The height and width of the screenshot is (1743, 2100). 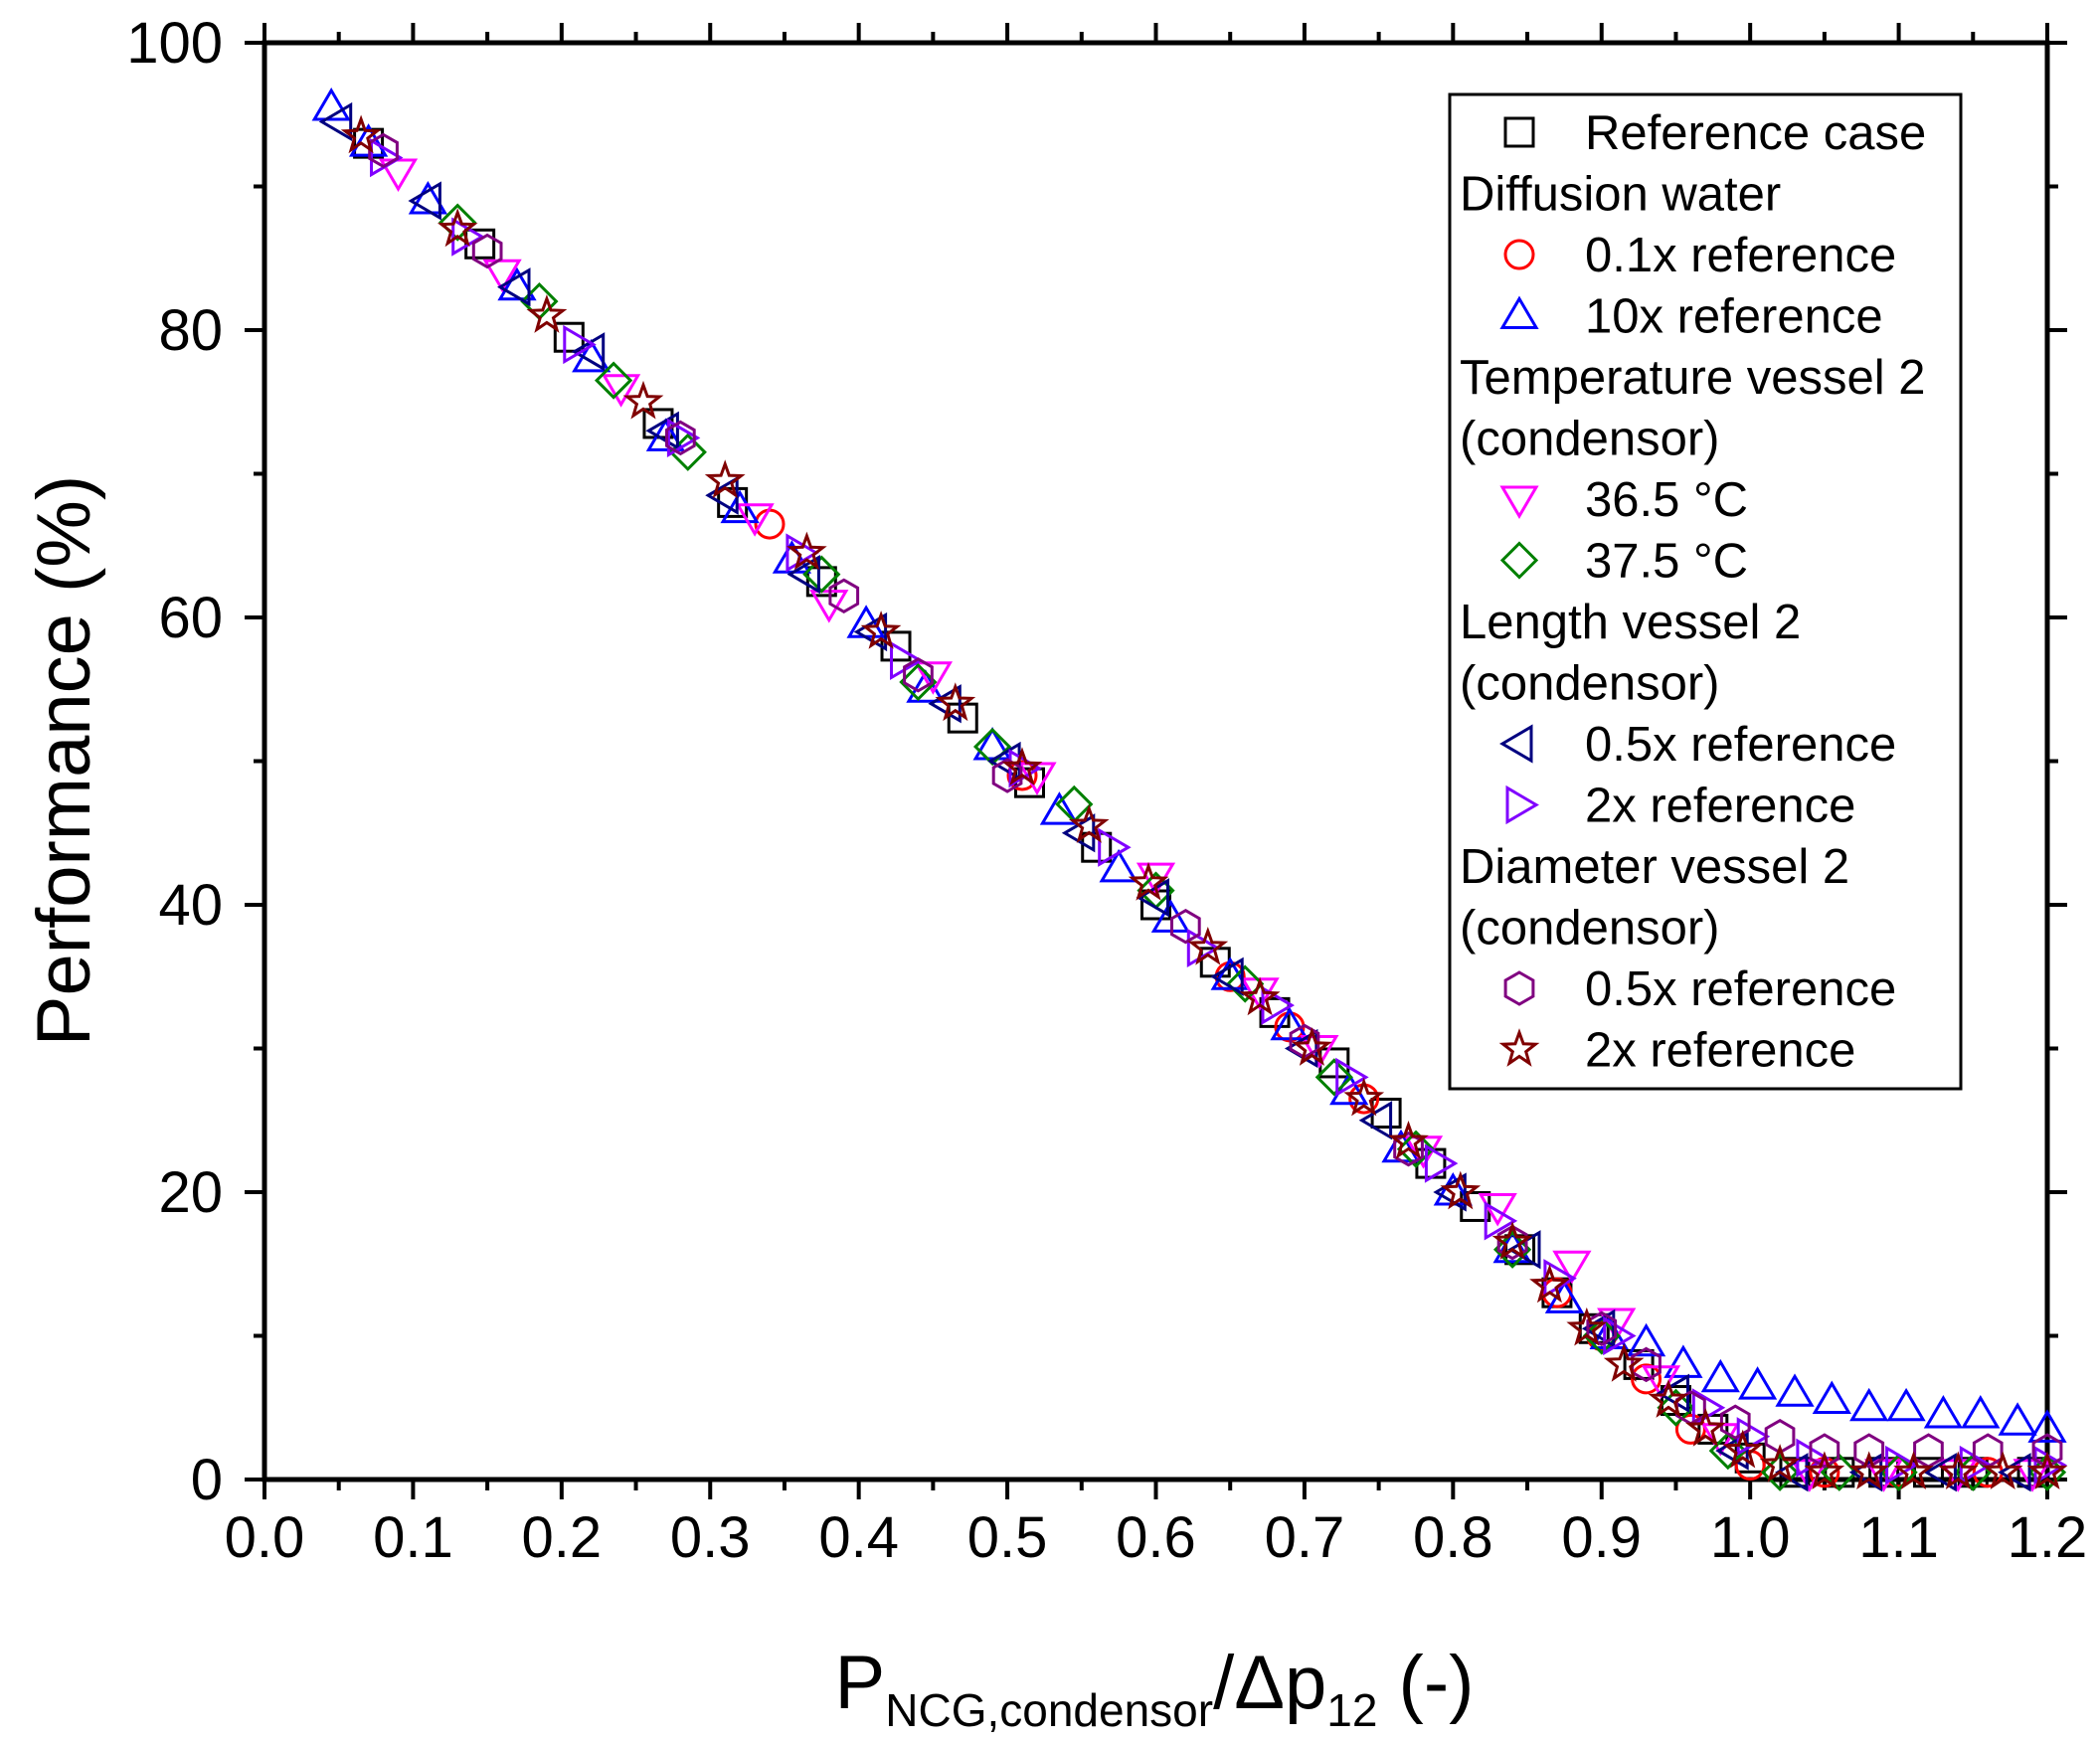 What do you see at coordinates (1654, 867) in the screenshot?
I see `legend-group-header: Diameter vessel 2` at bounding box center [1654, 867].